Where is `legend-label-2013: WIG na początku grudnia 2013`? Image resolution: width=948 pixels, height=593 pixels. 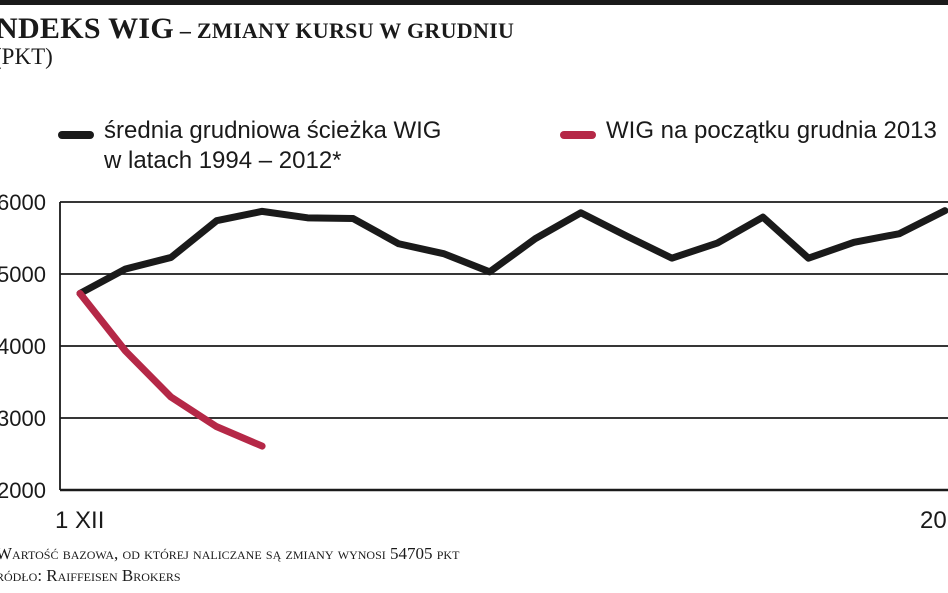
legend-label-2013: WIG na początku grudnia 2013 is located at coordinates (771, 130).